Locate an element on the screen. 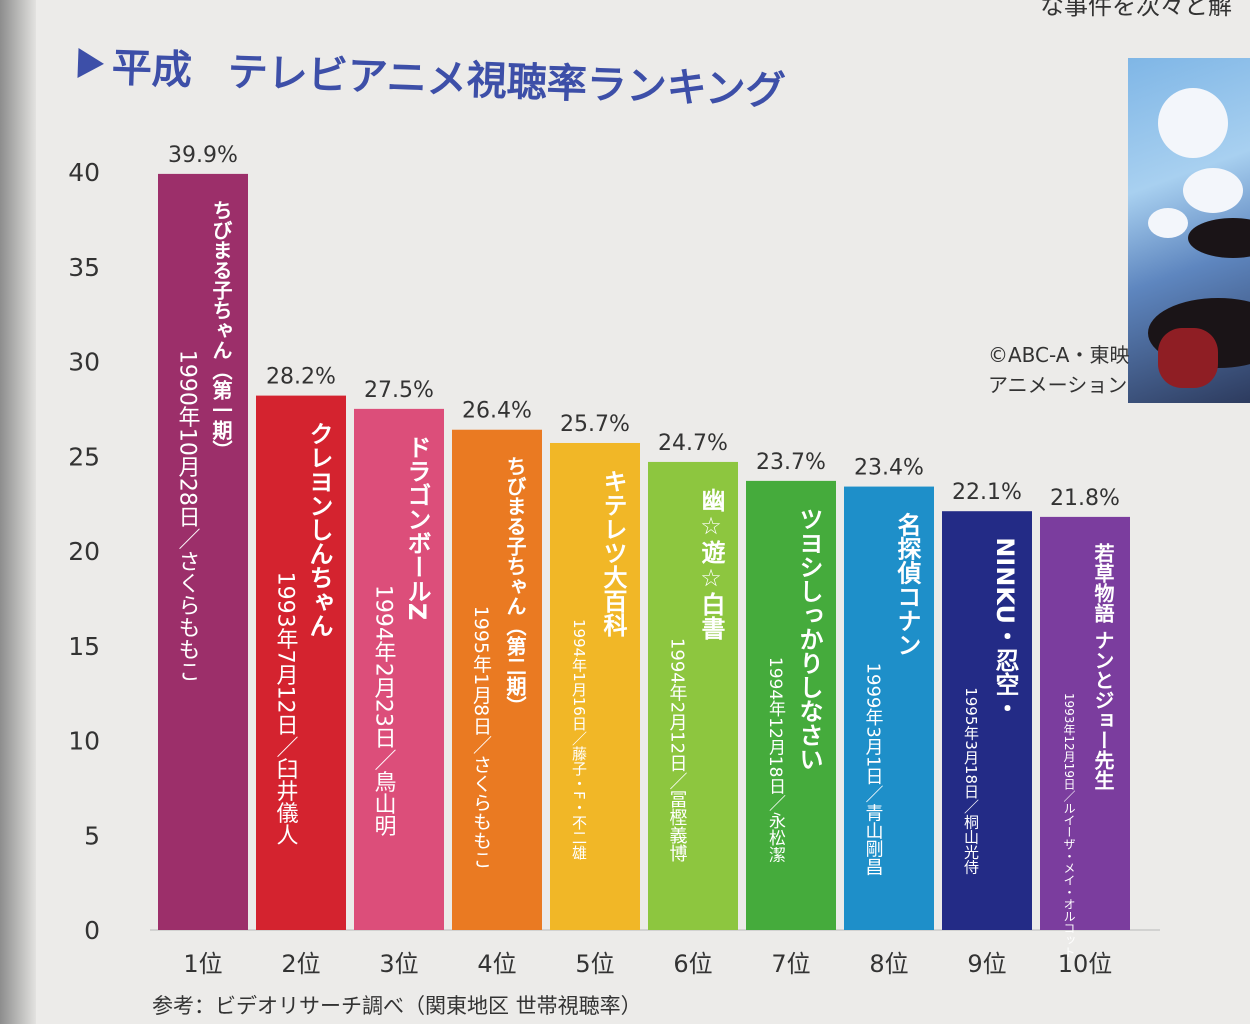 This screenshot has width=1250, height=1024. value-label: 25.7% is located at coordinates (595, 424).